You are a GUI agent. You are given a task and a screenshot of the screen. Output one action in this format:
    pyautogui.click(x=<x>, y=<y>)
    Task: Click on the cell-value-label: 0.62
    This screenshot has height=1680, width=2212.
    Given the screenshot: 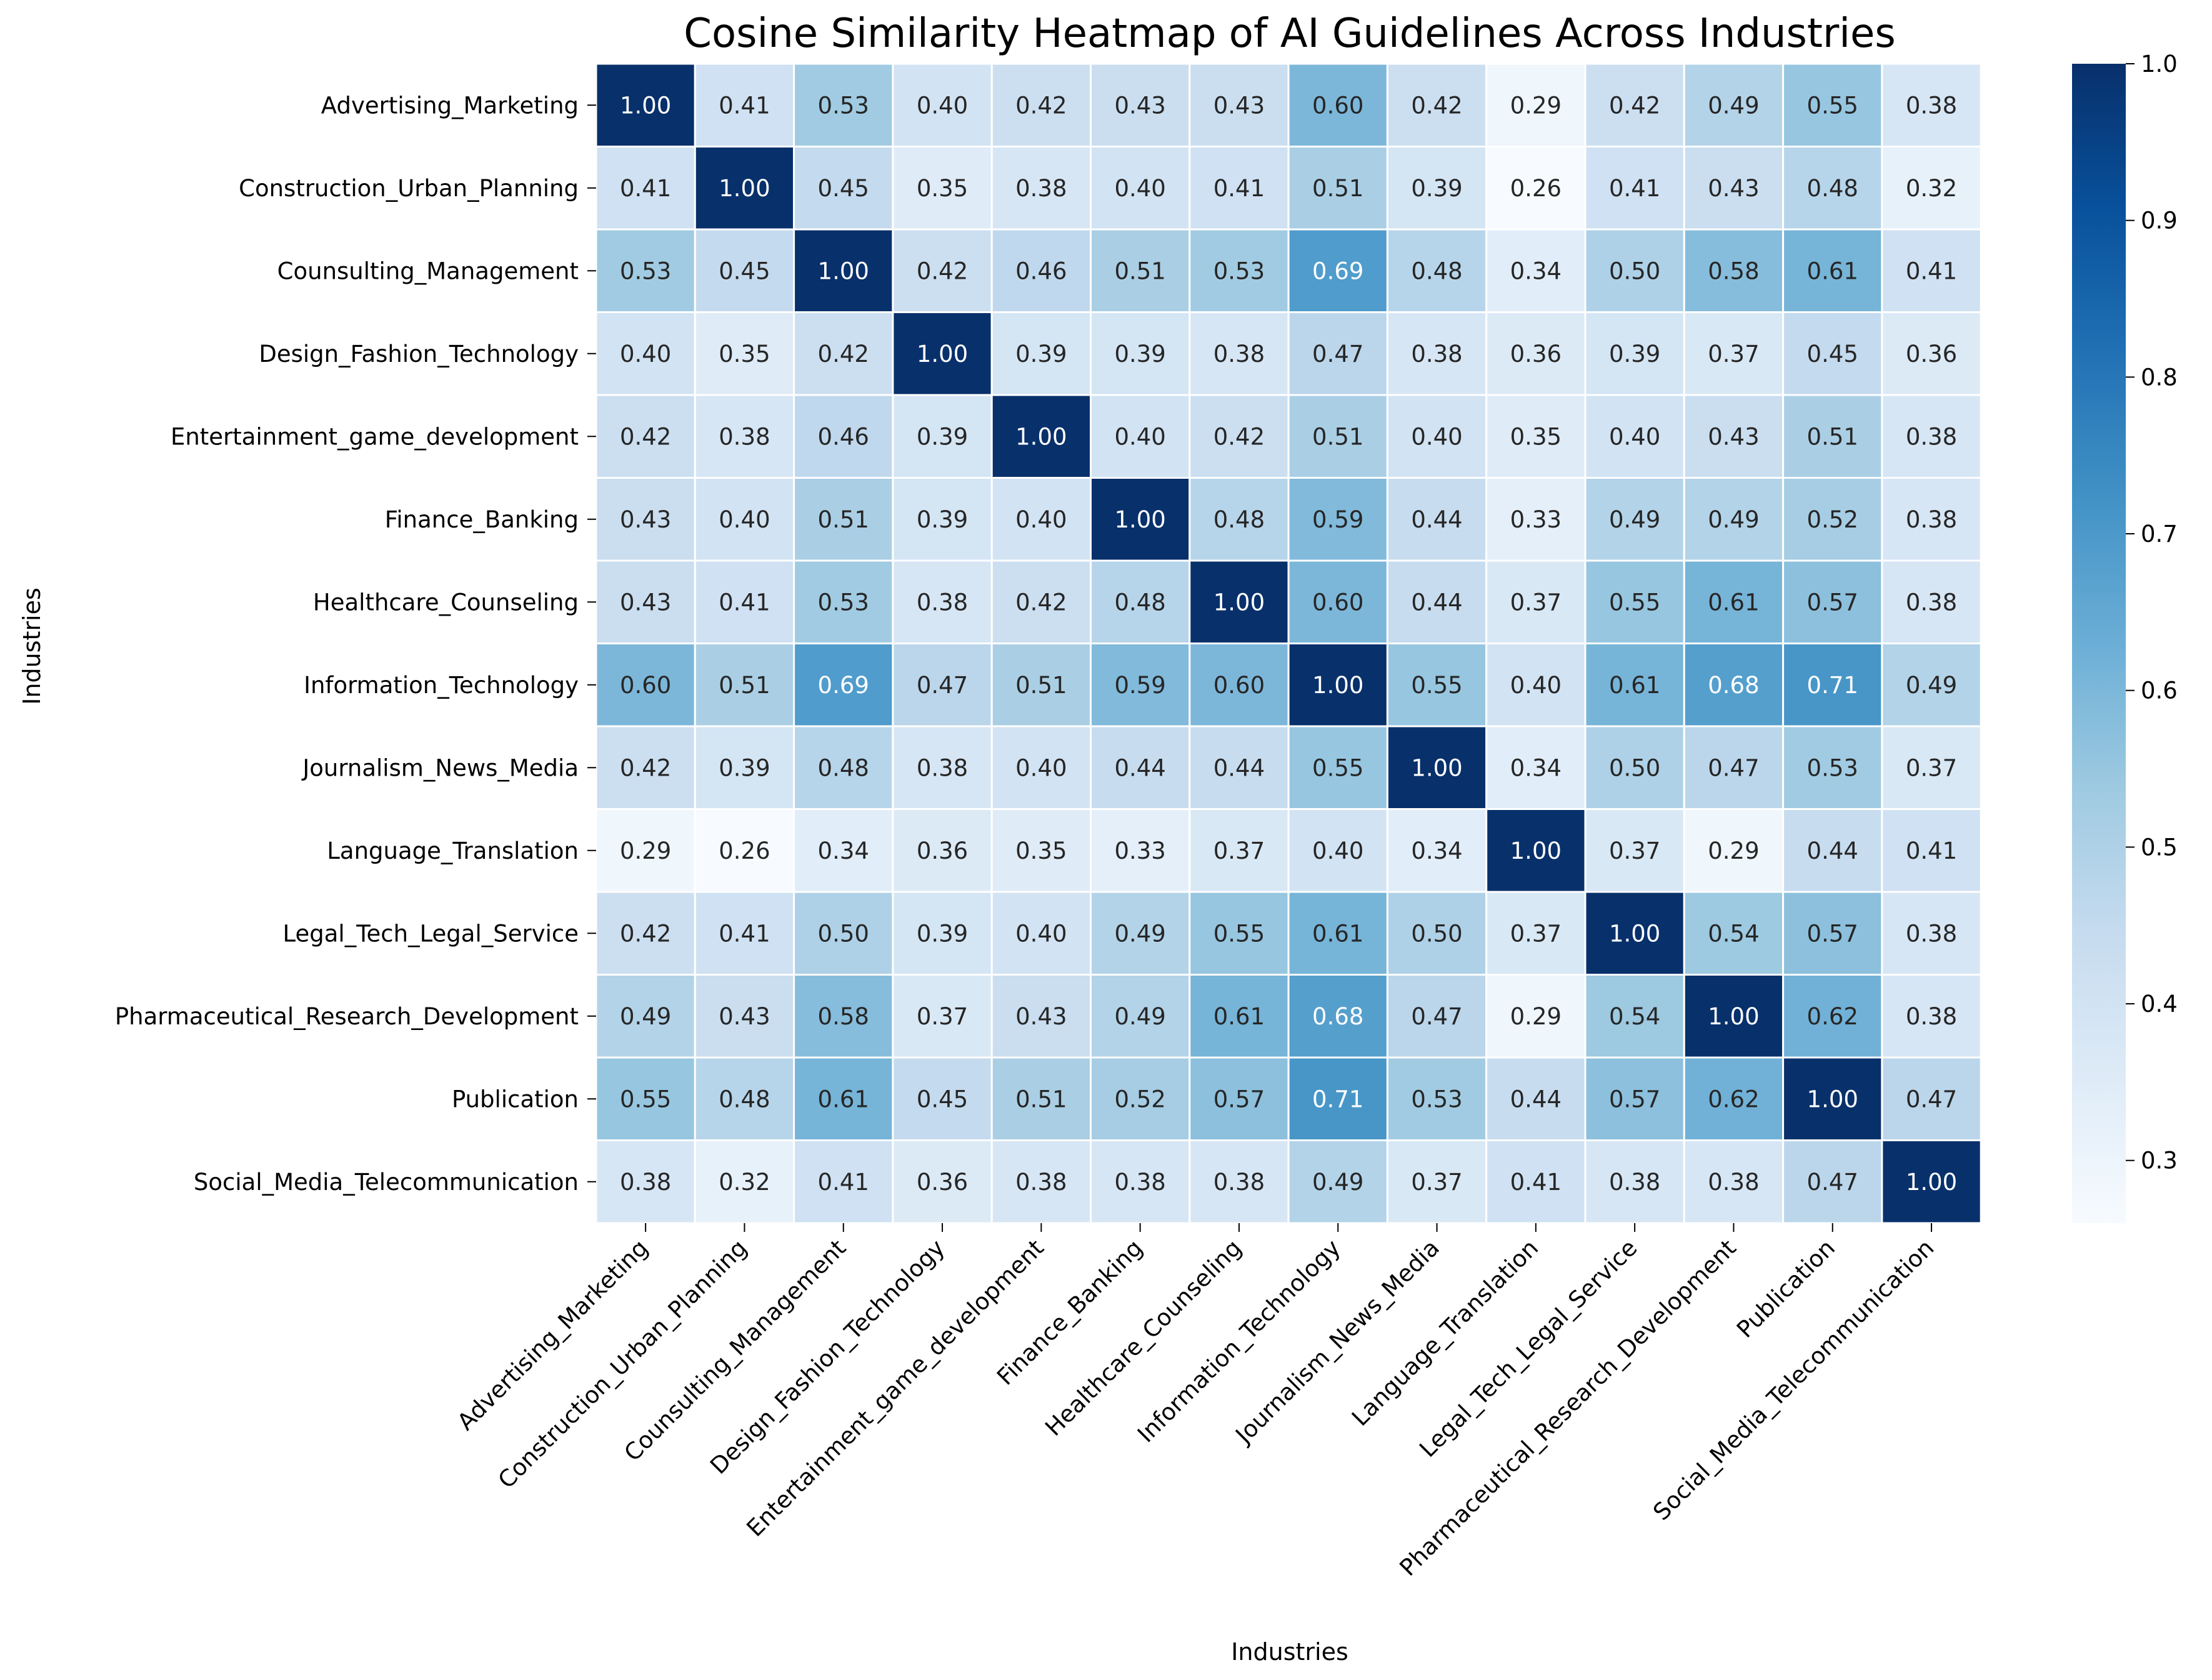 What is the action you would take?
    pyautogui.click(x=1733, y=1099)
    